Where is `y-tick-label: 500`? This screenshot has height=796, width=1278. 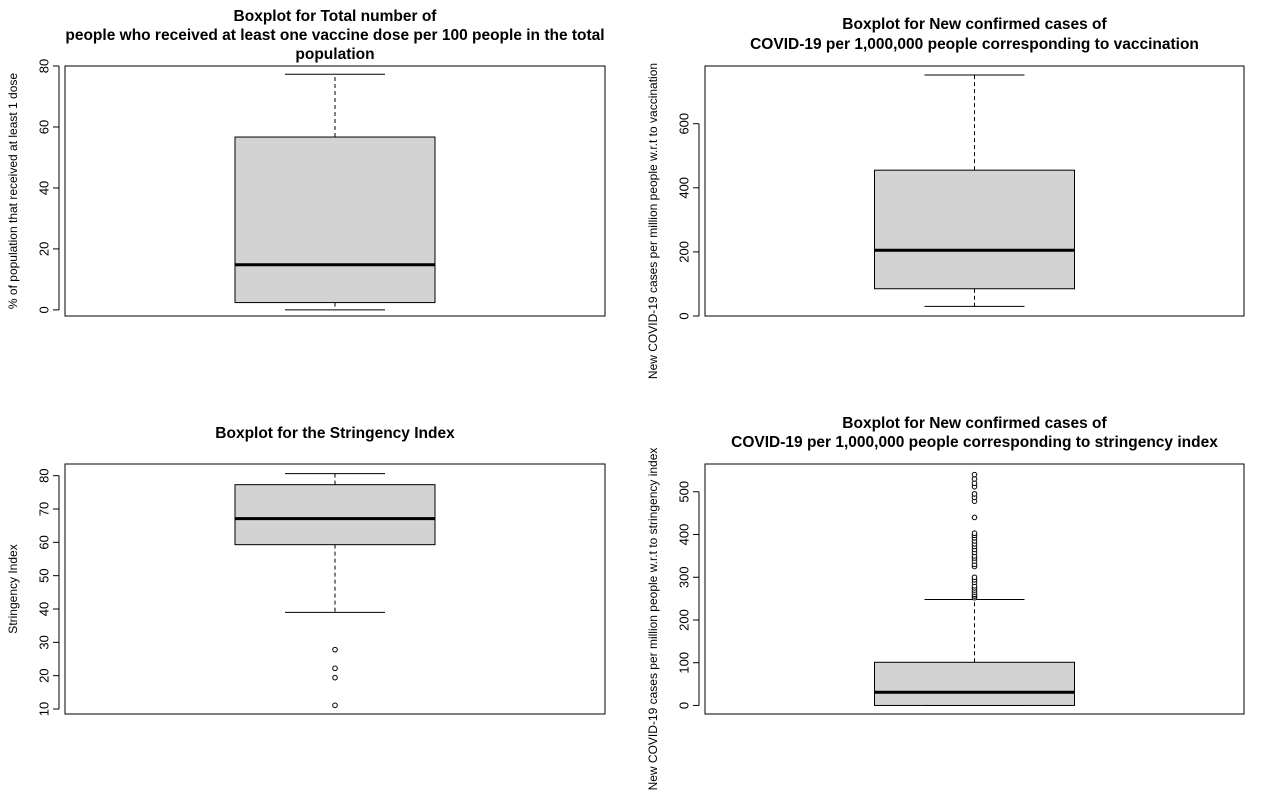
y-tick-label: 500 is located at coordinates (683, 492).